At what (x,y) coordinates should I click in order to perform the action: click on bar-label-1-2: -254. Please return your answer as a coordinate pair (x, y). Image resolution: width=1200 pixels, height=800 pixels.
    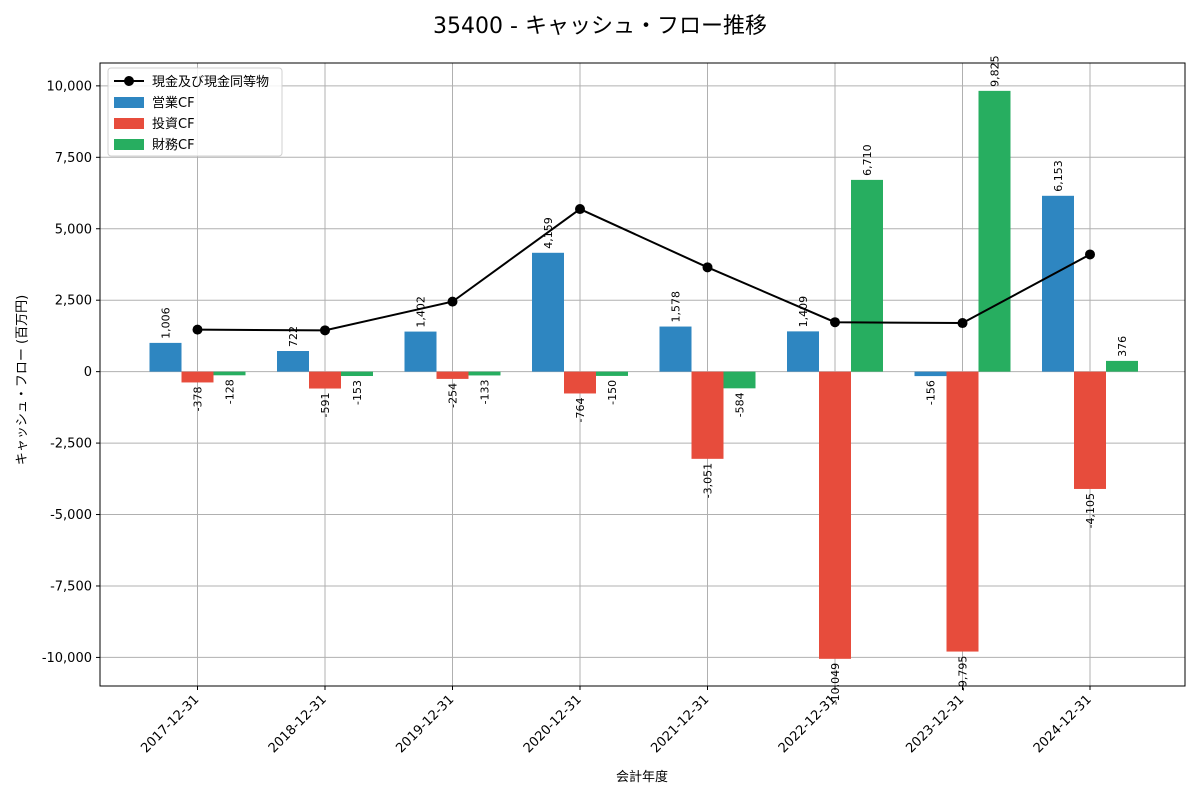
    Looking at the image, I should click on (453, 395).